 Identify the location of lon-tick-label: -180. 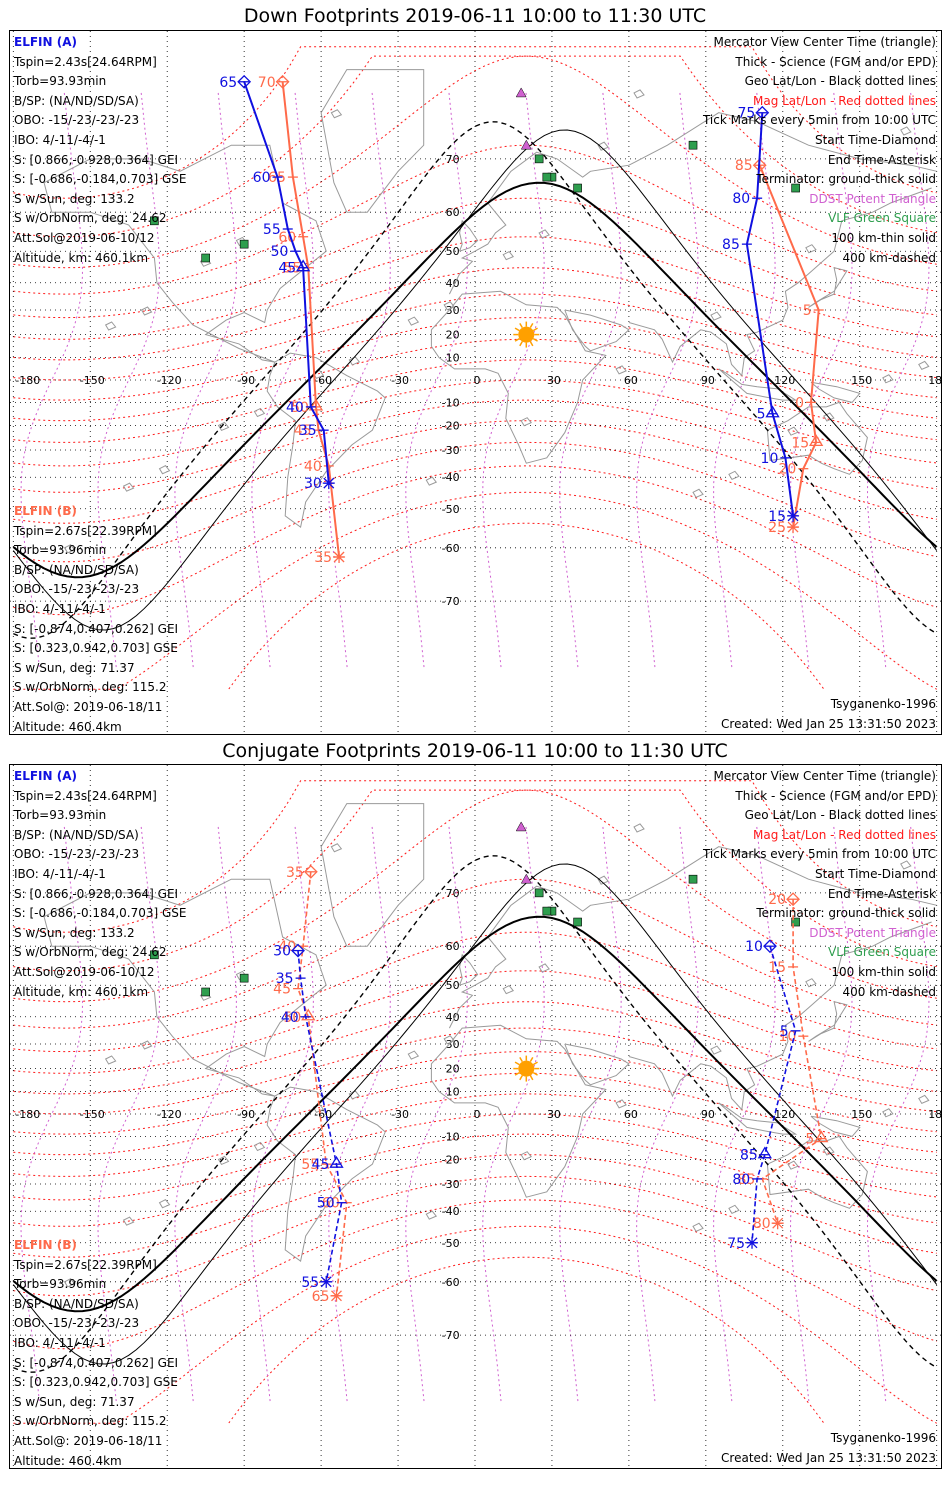
(27, 380).